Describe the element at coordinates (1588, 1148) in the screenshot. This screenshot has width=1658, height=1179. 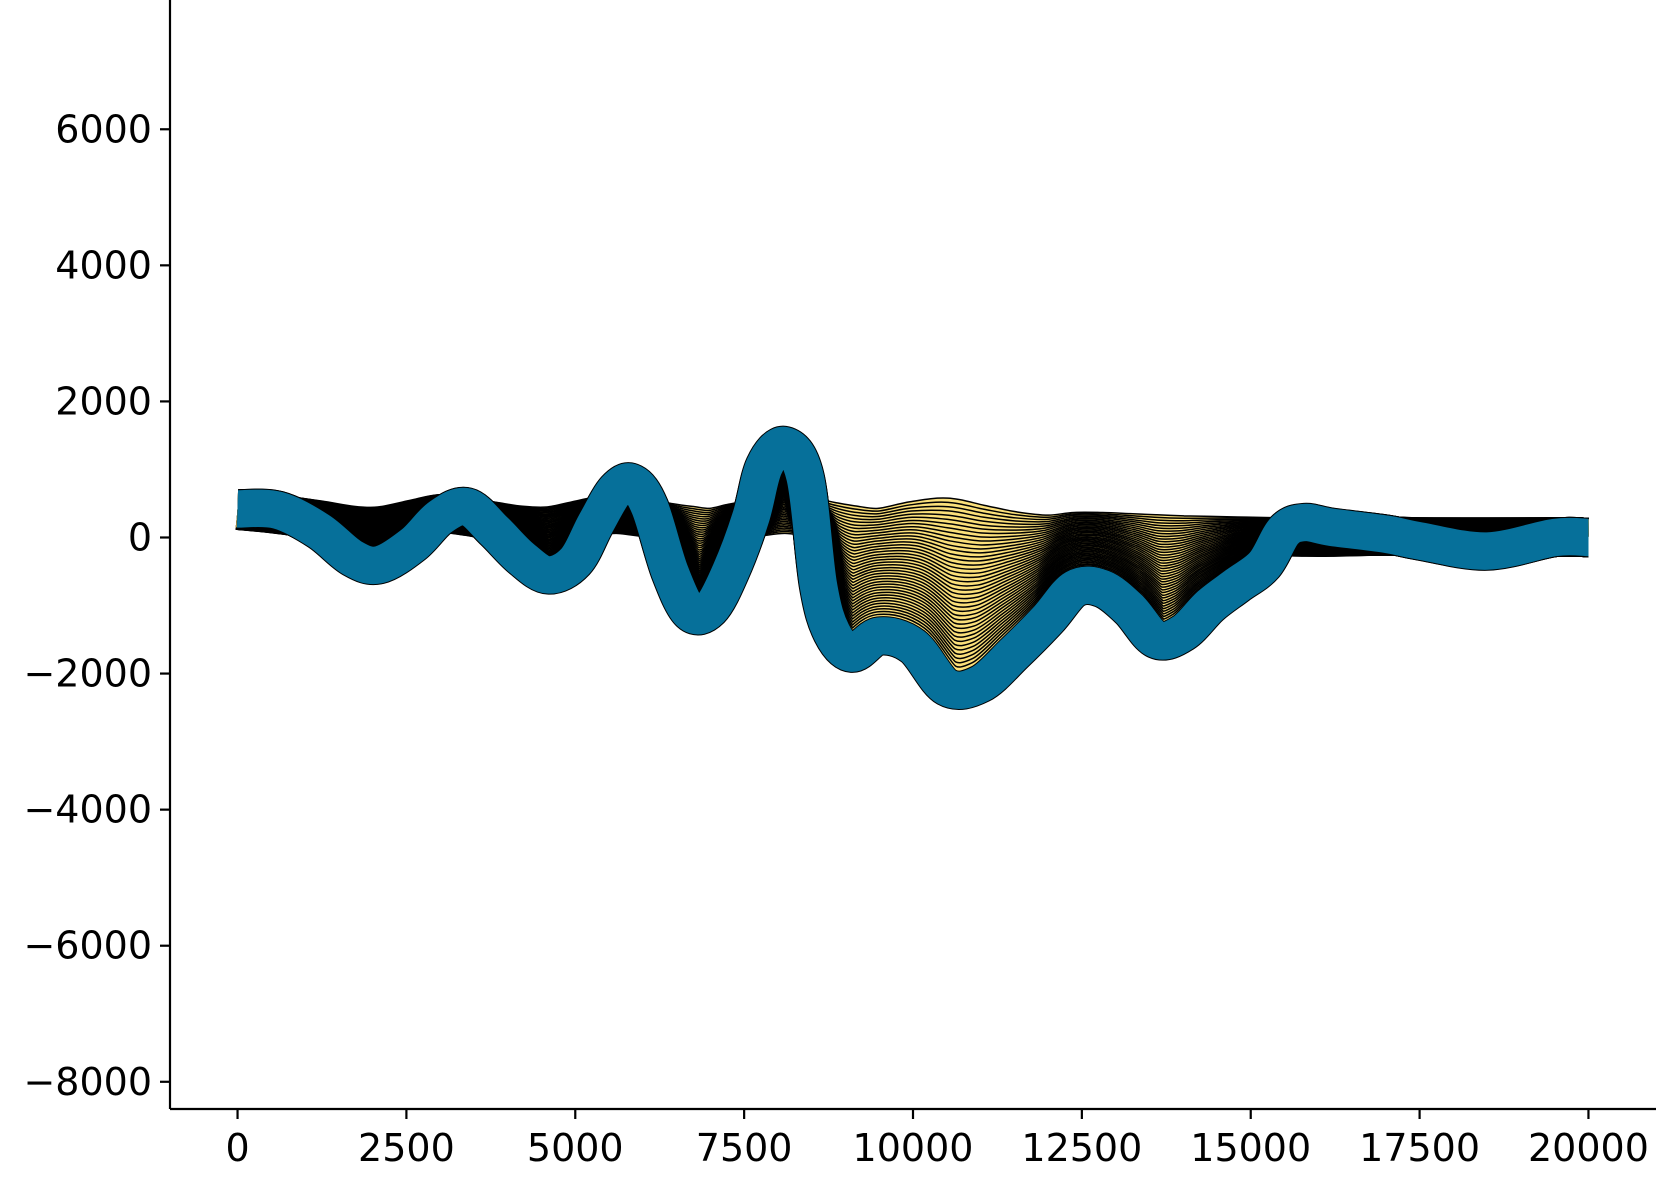
I see `x-tick-label: 20000` at that location.